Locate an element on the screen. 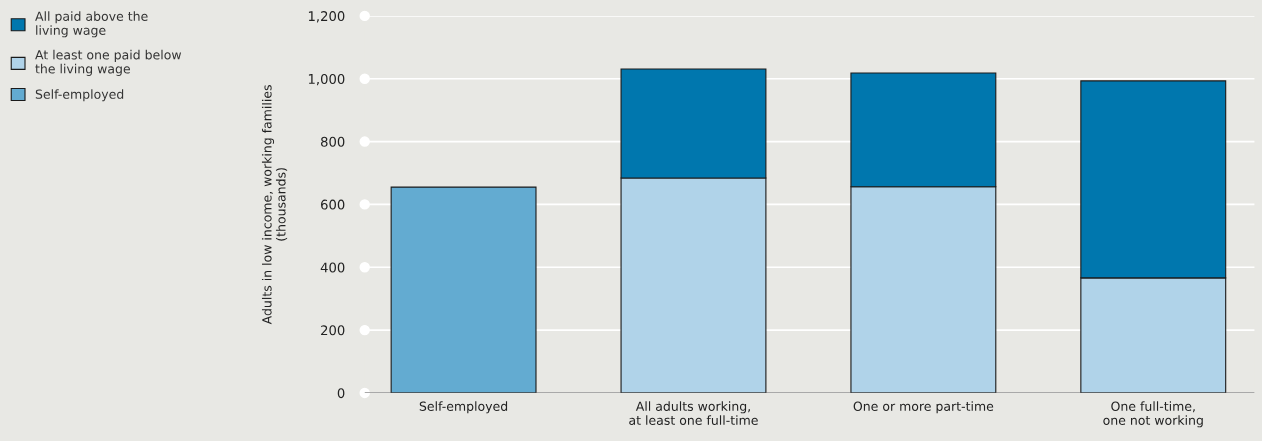  legend-label: At least one paid below the living wage is located at coordinates (108, 62).